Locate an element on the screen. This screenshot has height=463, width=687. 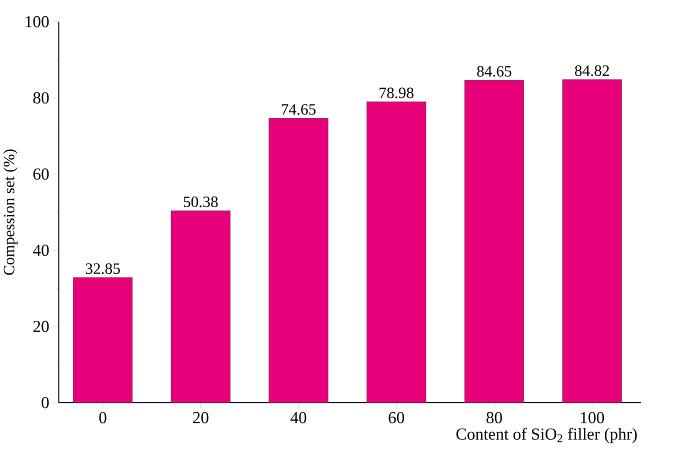
x-tick-label: 80 is located at coordinates (494, 418).